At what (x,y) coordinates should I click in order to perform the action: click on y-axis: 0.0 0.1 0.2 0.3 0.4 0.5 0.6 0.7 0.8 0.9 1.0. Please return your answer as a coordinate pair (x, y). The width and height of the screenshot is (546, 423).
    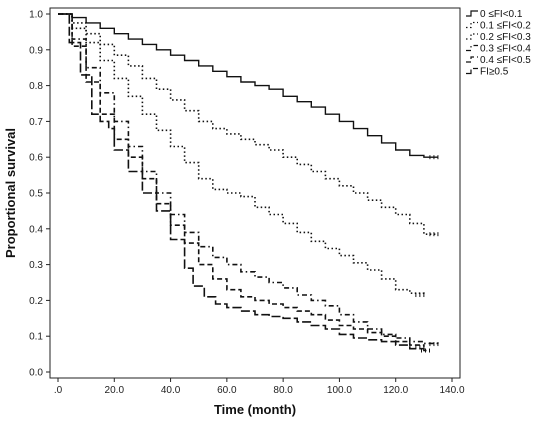
    Looking at the image, I should click on (39, 194).